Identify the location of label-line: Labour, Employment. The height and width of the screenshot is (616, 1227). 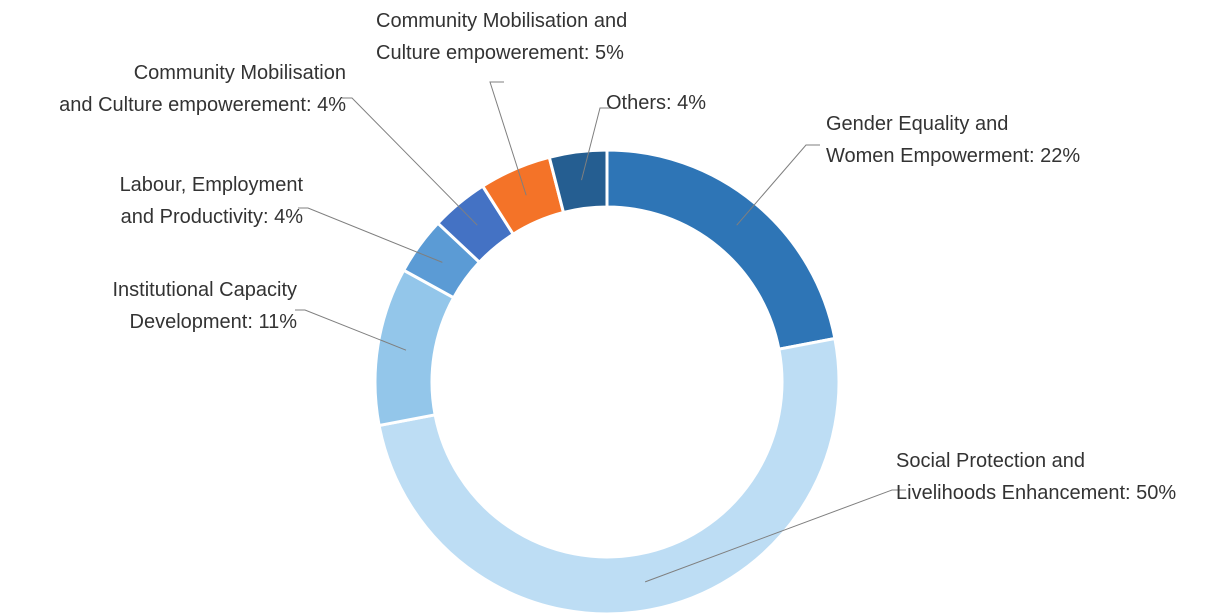
(212, 185).